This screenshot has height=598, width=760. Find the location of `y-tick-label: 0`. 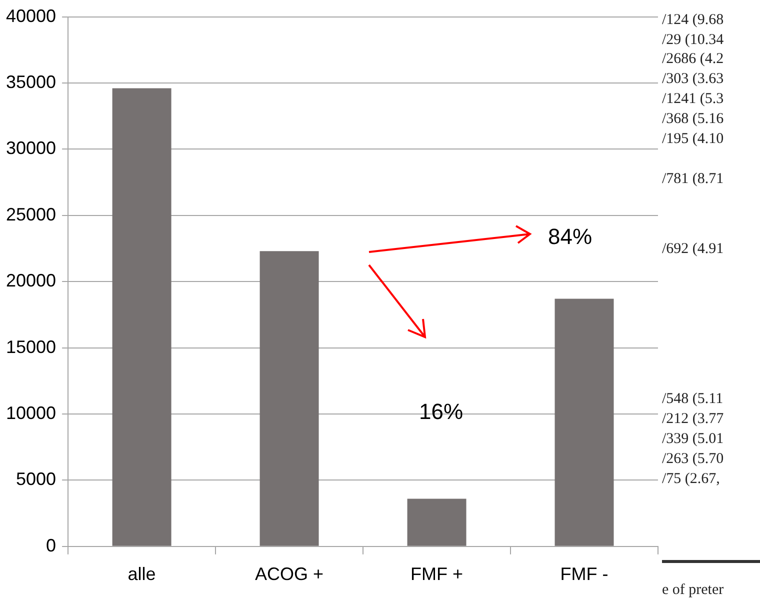

y-tick-label: 0 is located at coordinates (51, 545).